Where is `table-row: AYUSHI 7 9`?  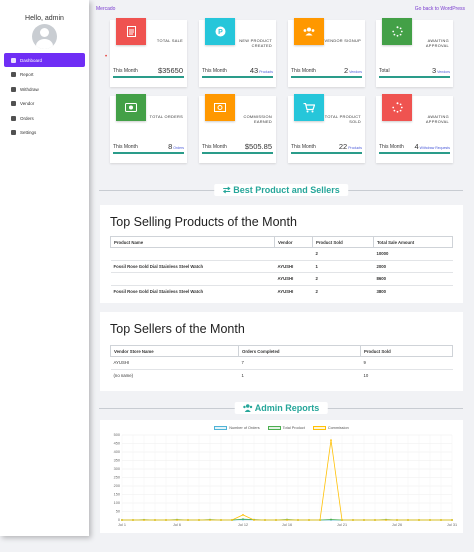 table-row: AYUSHI 7 9 is located at coordinates (281, 362).